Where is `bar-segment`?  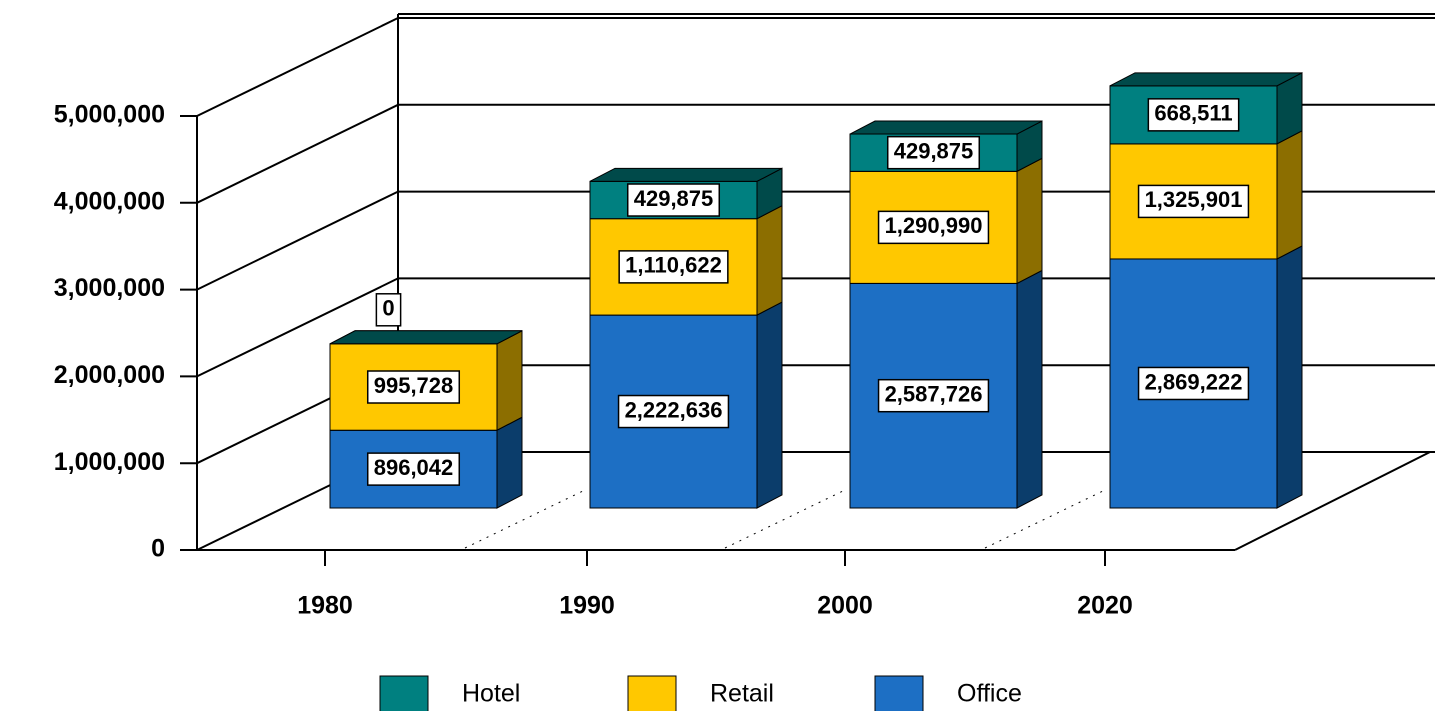 bar-segment is located at coordinates (426, 337).